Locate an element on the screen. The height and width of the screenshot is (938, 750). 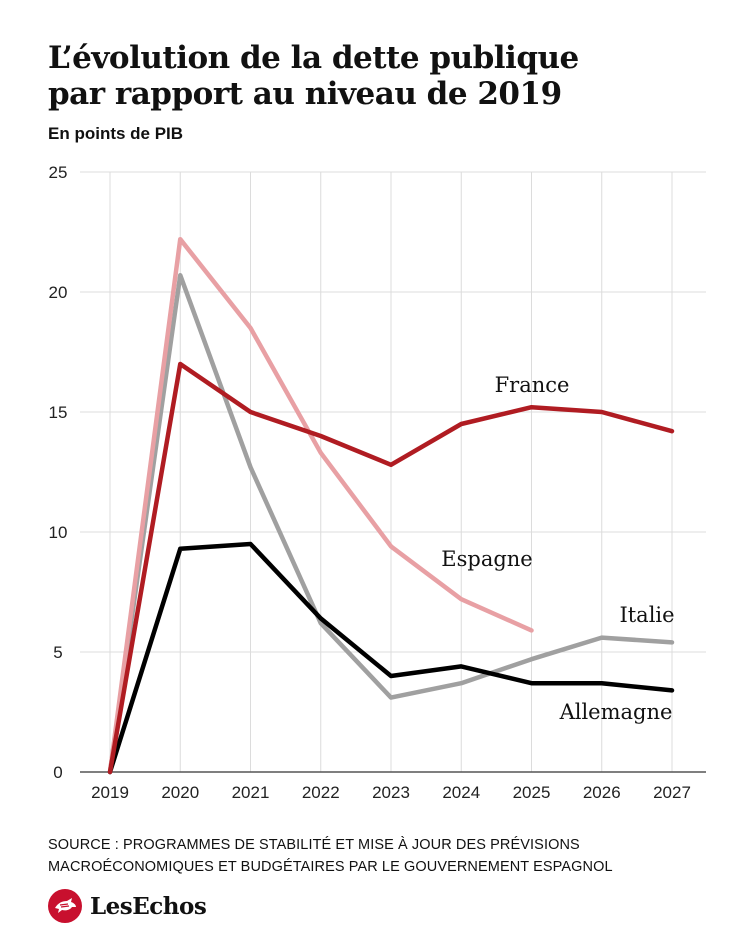
y-tick-label: 15 is located at coordinates (58, 412).